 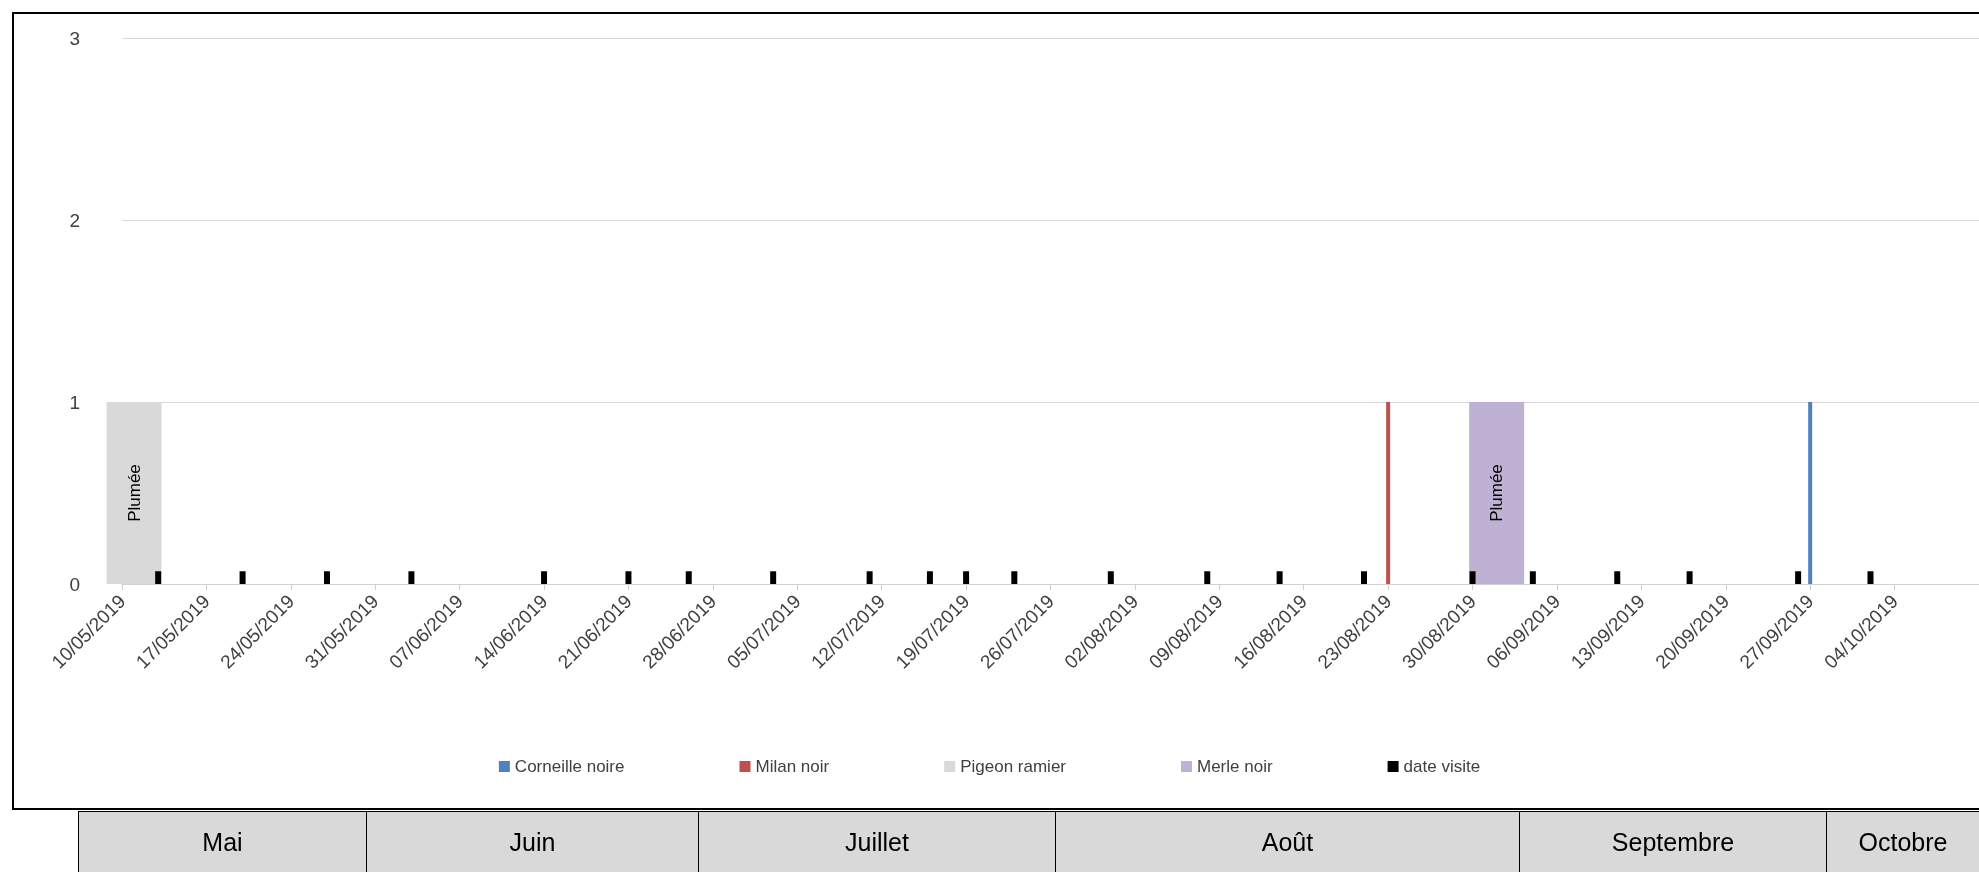 What do you see at coordinates (532, 842) in the screenshot?
I see `text: Juin` at bounding box center [532, 842].